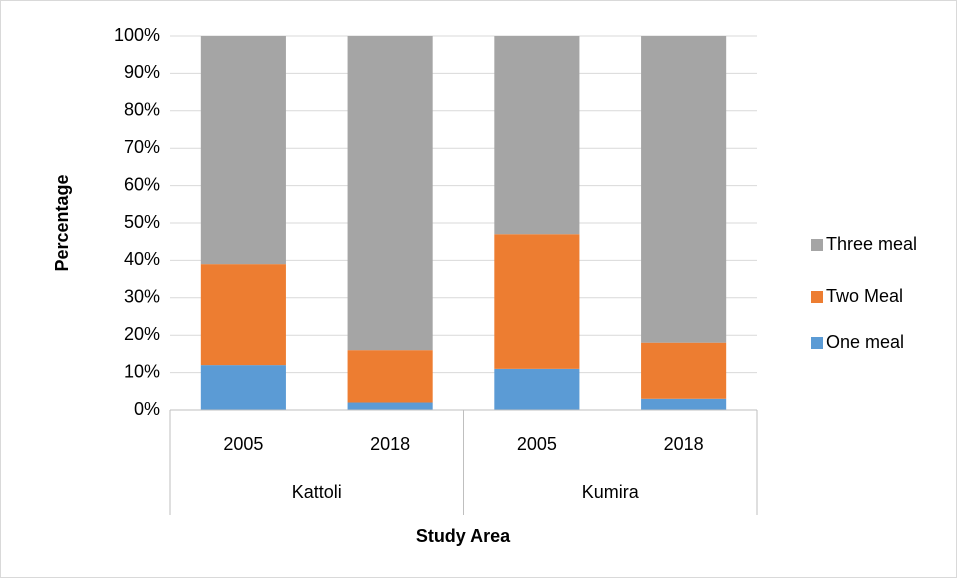 The image size is (957, 578). I want to click on y-tick-label: 0%, so click(147, 409).